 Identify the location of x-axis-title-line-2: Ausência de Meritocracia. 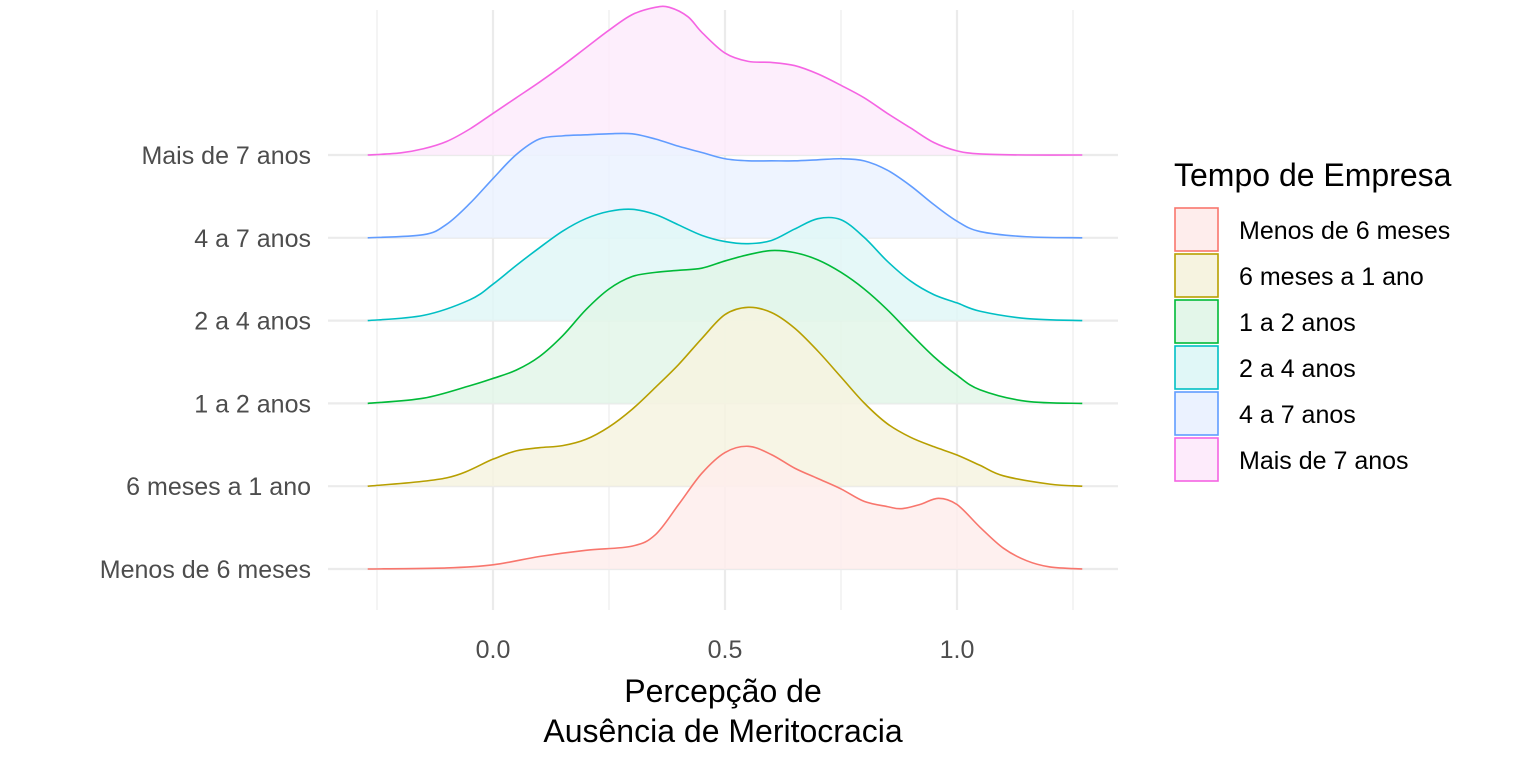
(722, 731).